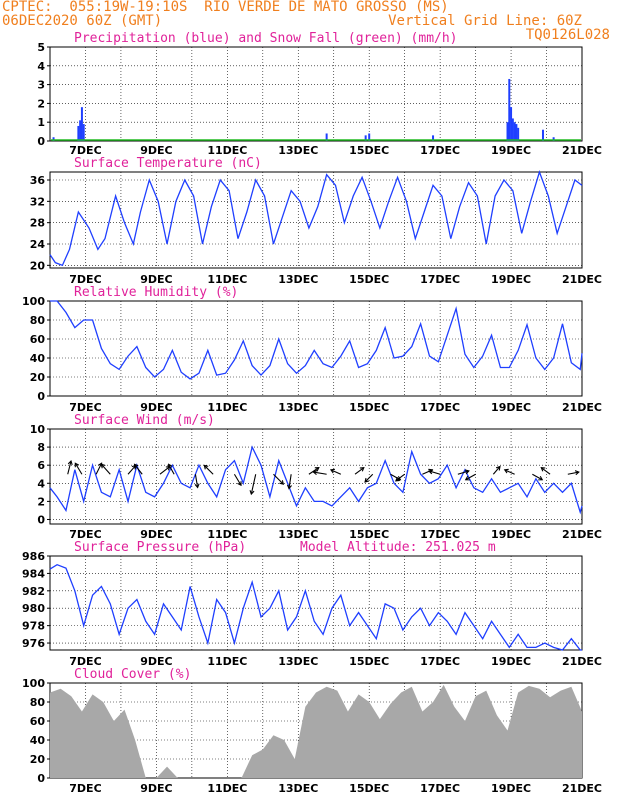 The width and height of the screenshot is (618, 800). Describe the element at coordinates (41, 501) in the screenshot. I see `y-tick-label: 2` at that location.